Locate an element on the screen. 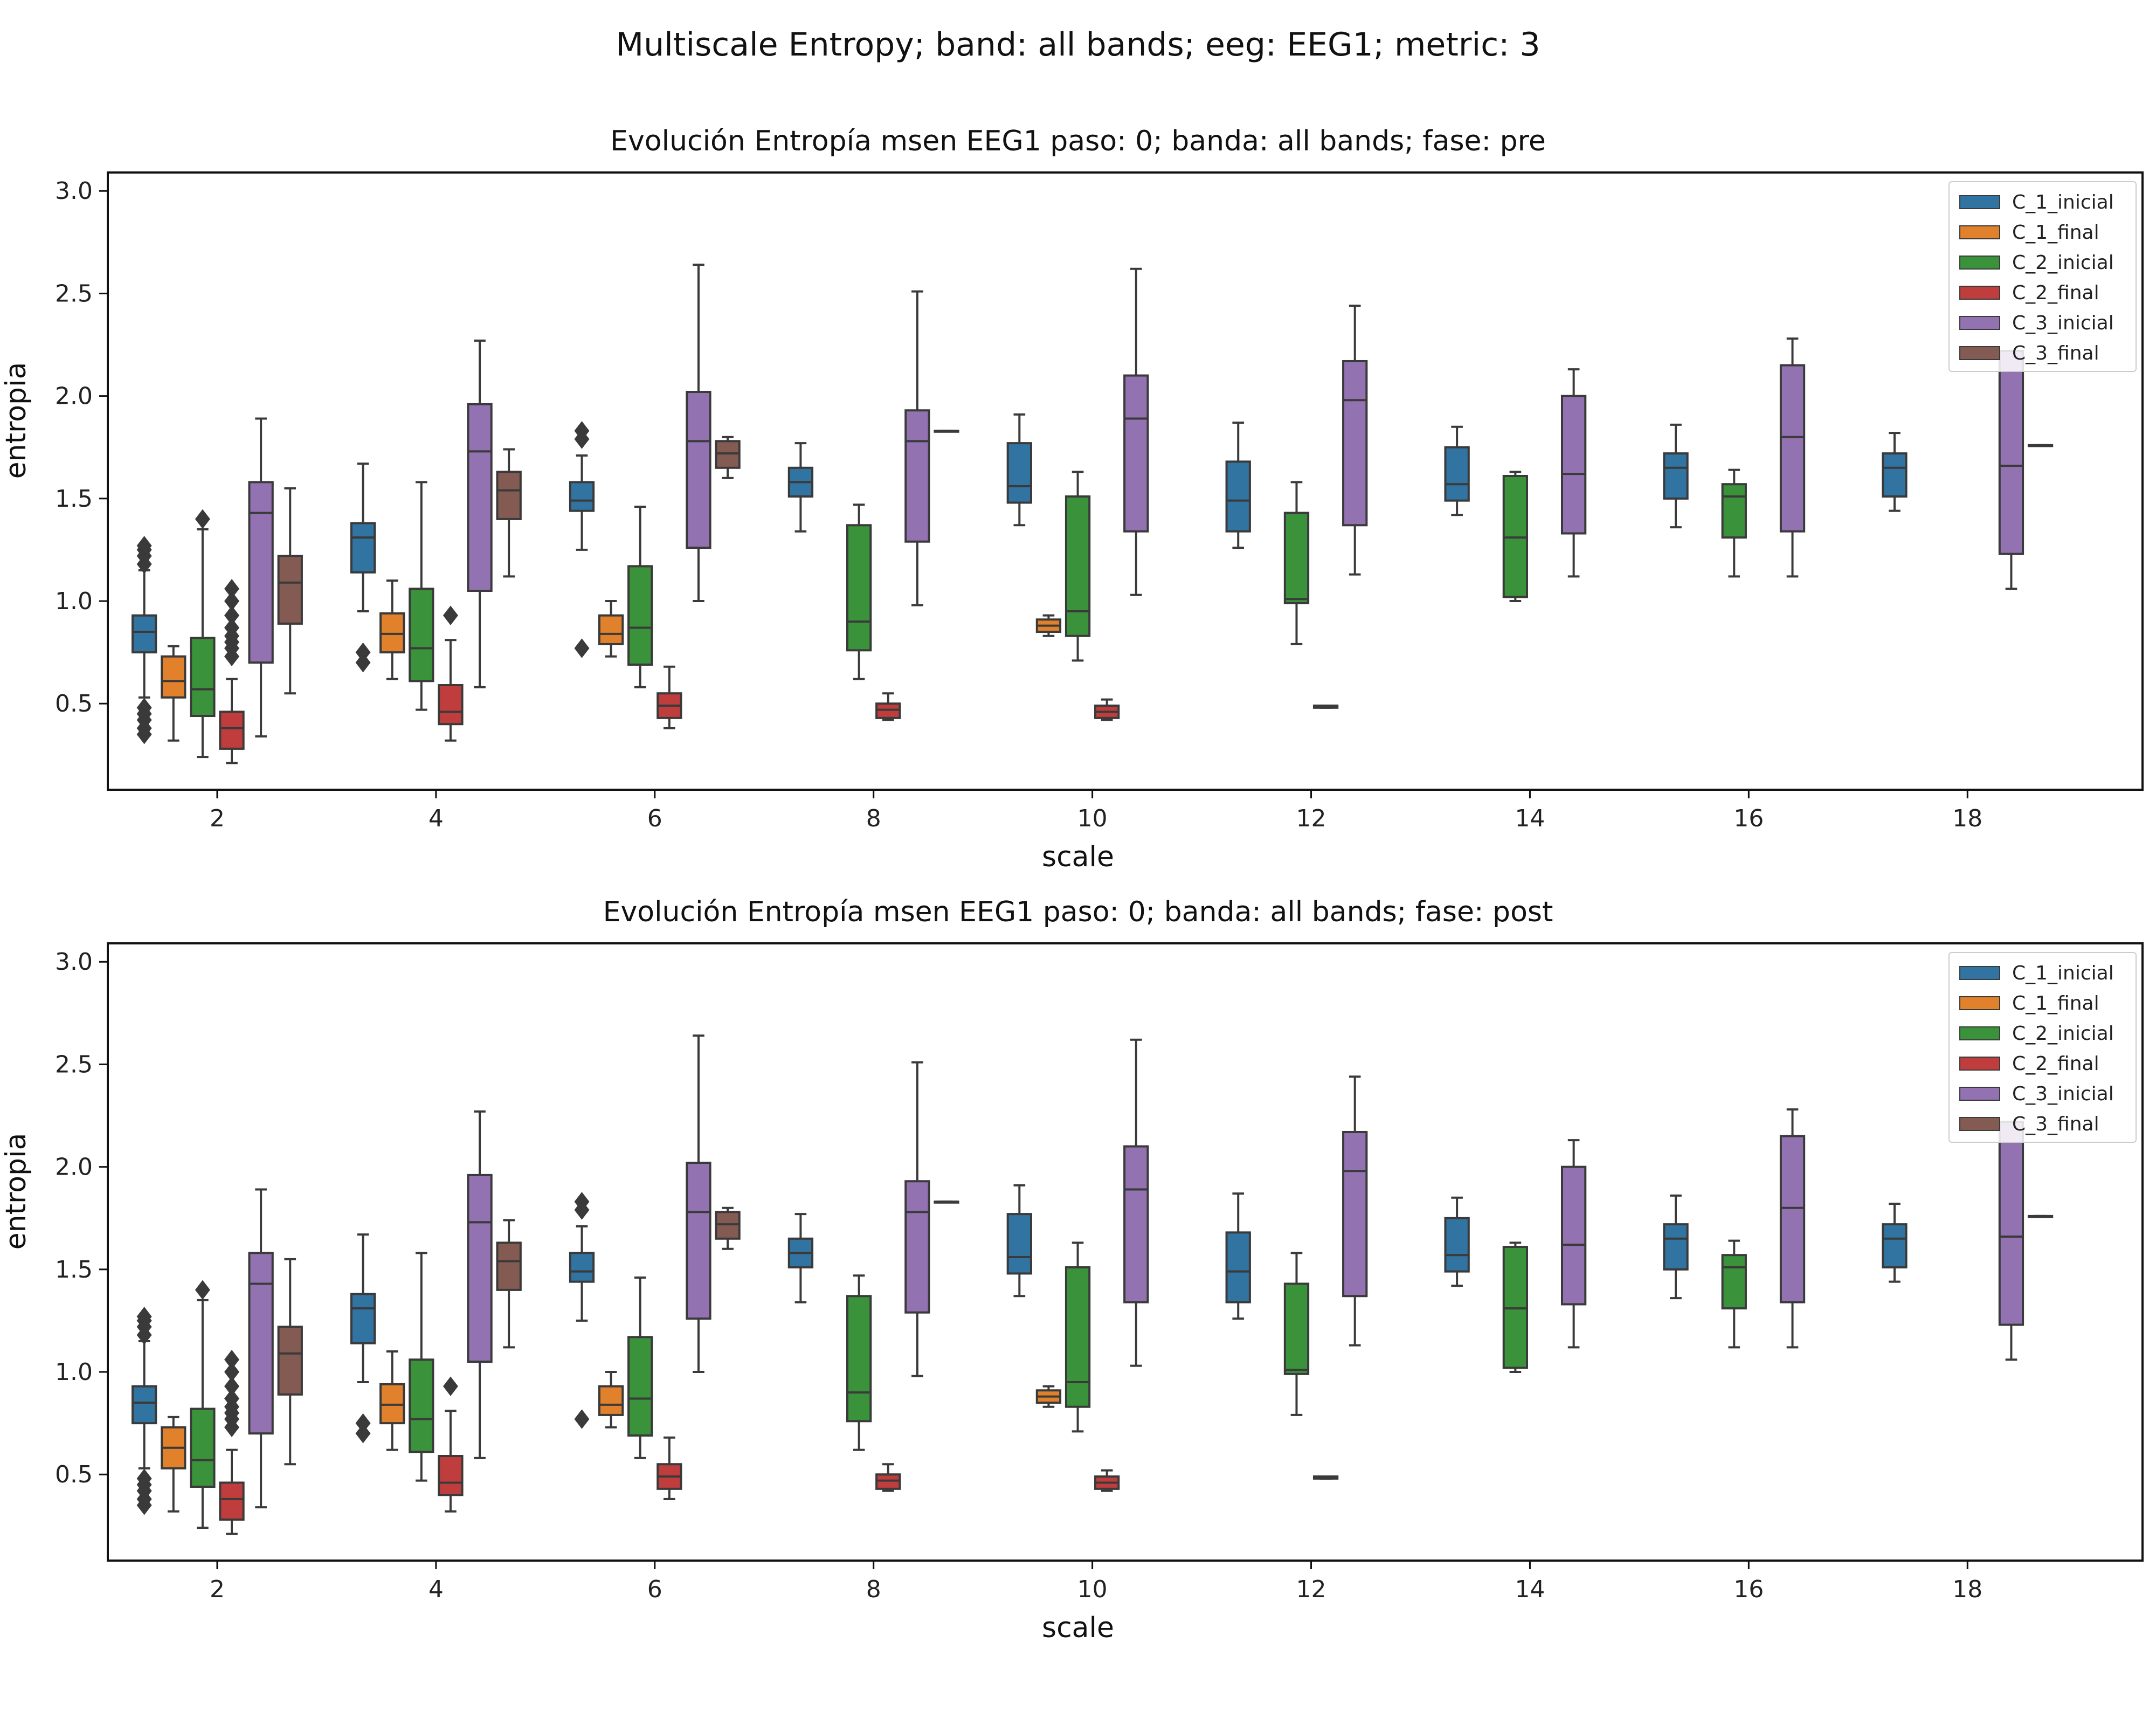 The height and width of the screenshot is (1725, 2156). legend-label: C_1_inicial is located at coordinates (2063, 202).